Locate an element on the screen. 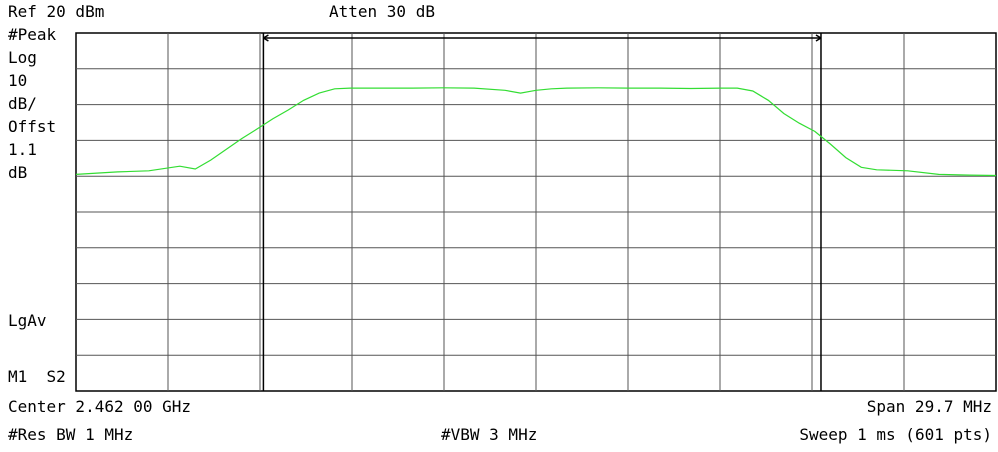  ref-level-label: Ref 20 dBm is located at coordinates (56, 11).